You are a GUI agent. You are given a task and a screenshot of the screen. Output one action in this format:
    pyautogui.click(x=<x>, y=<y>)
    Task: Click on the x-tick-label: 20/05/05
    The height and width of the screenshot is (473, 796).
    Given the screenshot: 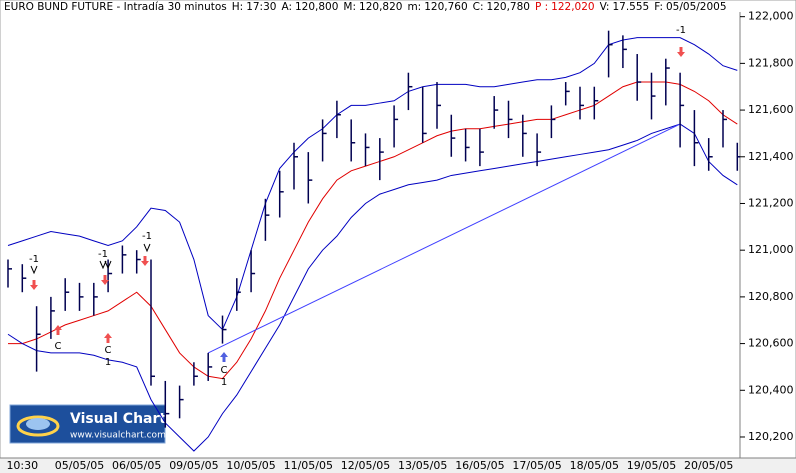 What is the action you would take?
    pyautogui.click(x=708, y=465)
    